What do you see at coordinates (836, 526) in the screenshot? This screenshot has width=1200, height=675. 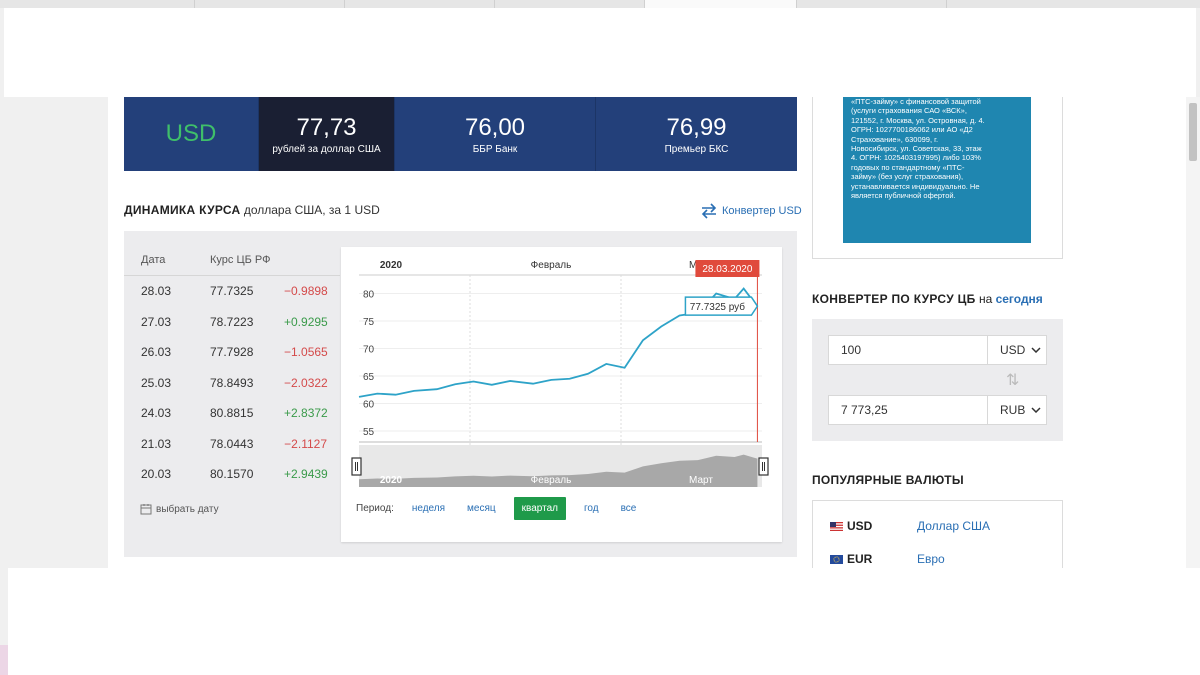 I see `us-flag-icon` at bounding box center [836, 526].